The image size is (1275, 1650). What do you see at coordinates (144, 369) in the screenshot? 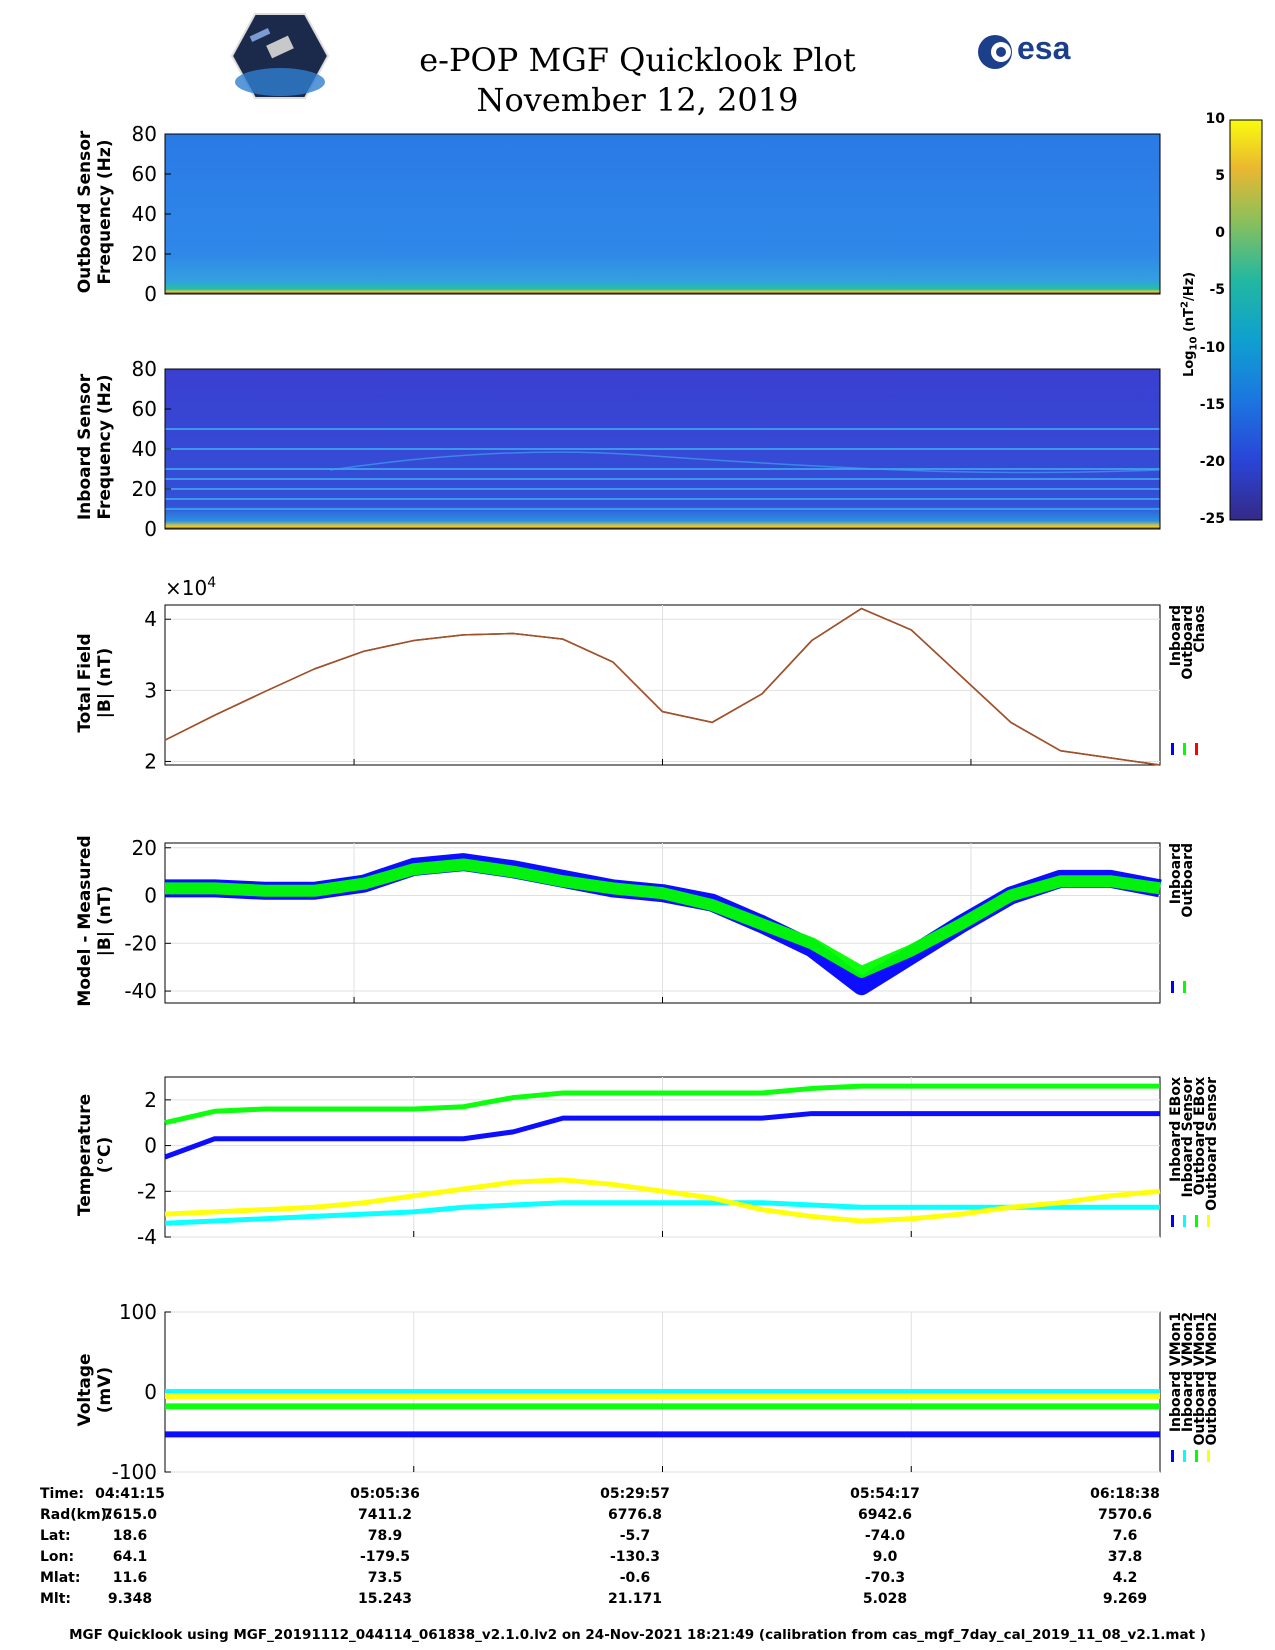
I see `y-tick-label: 80` at bounding box center [144, 369].